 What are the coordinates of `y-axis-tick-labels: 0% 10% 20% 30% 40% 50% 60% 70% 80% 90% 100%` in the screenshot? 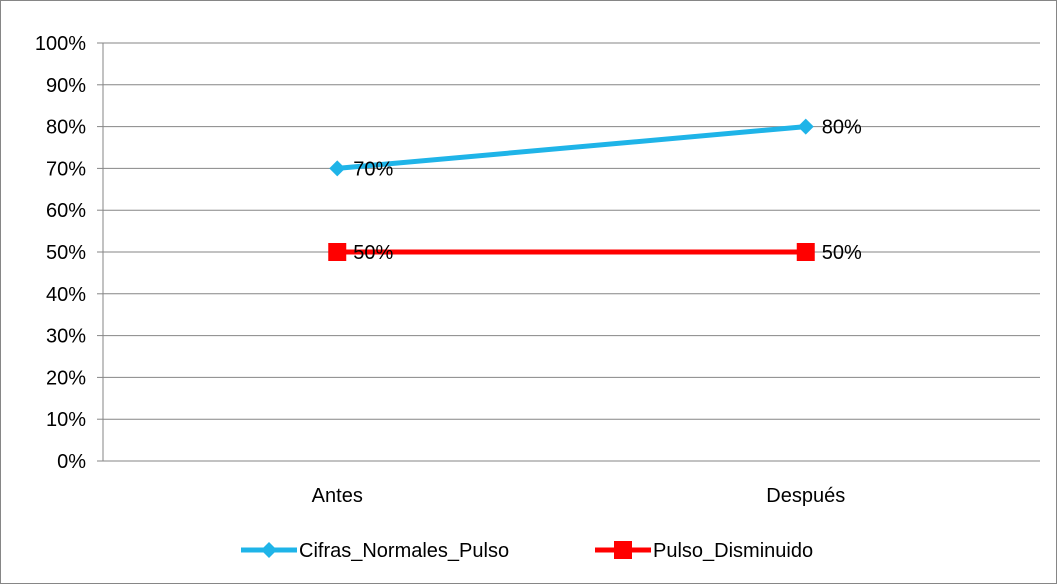 It's located at (60, 253).